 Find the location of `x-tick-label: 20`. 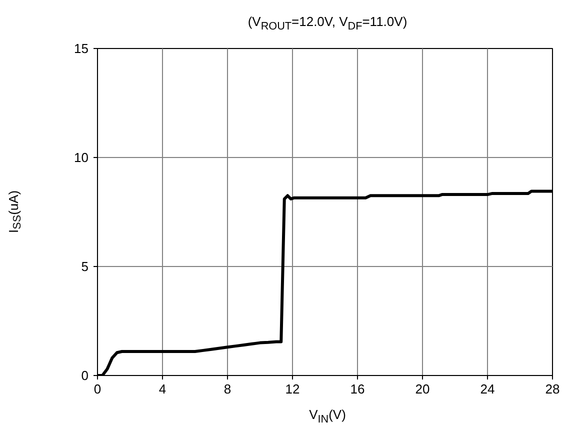

x-tick-label: 20 is located at coordinates (422, 389).